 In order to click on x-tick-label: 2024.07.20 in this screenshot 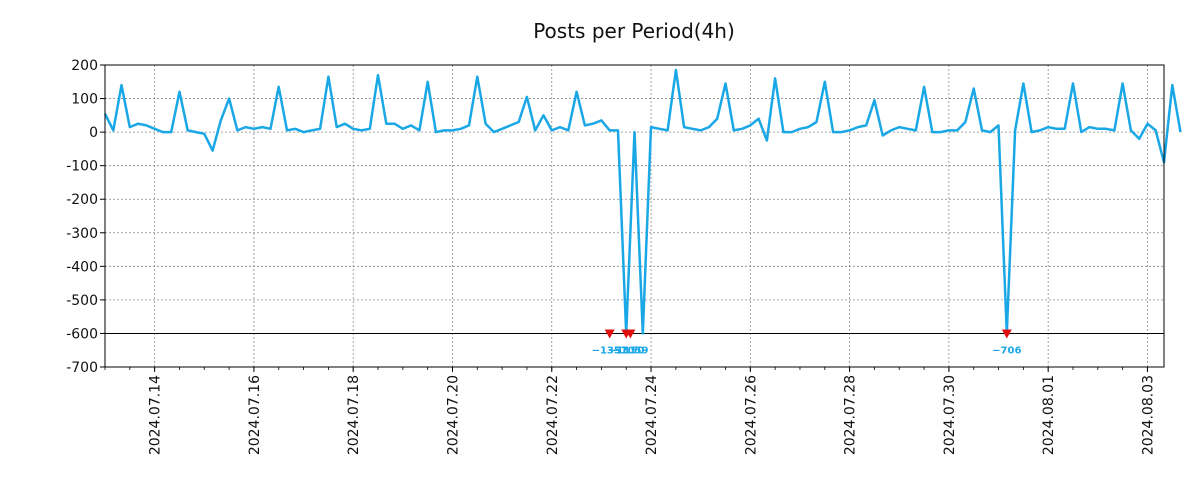, I will do `click(453, 415)`.